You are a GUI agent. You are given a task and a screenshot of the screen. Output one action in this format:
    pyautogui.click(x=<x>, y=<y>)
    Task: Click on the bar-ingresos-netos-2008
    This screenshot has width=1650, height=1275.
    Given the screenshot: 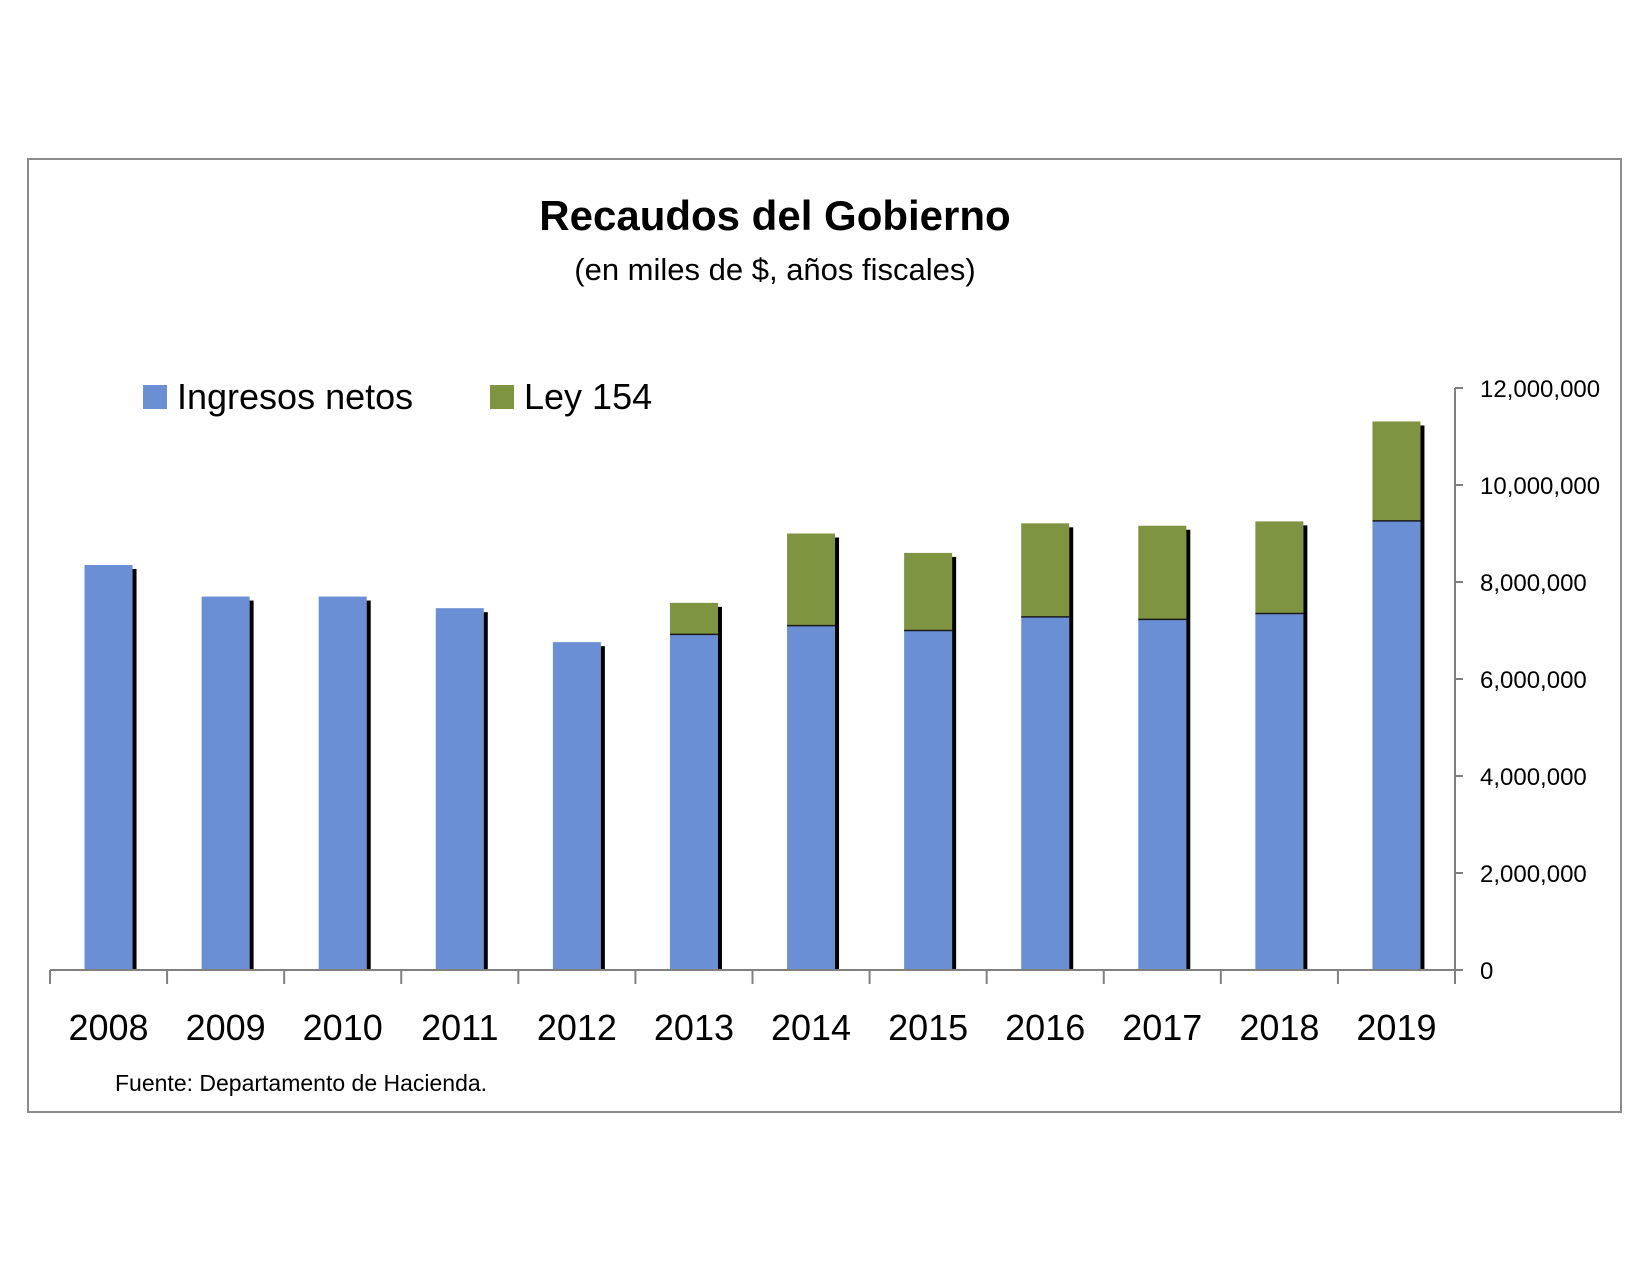 What is the action you would take?
    pyautogui.click(x=108, y=767)
    